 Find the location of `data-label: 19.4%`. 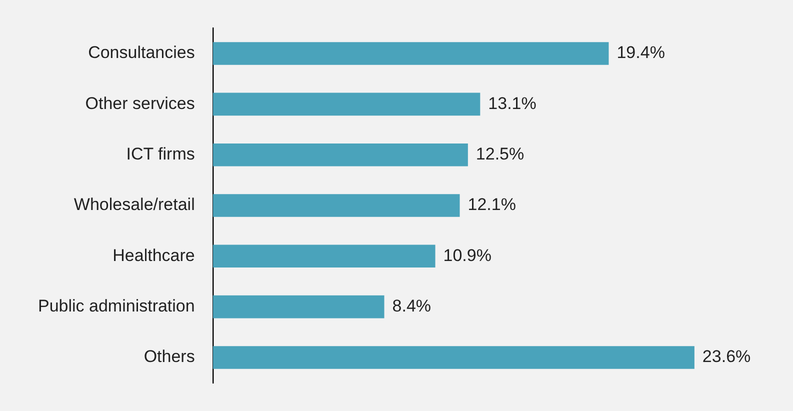

data-label: 19.4% is located at coordinates (640, 52).